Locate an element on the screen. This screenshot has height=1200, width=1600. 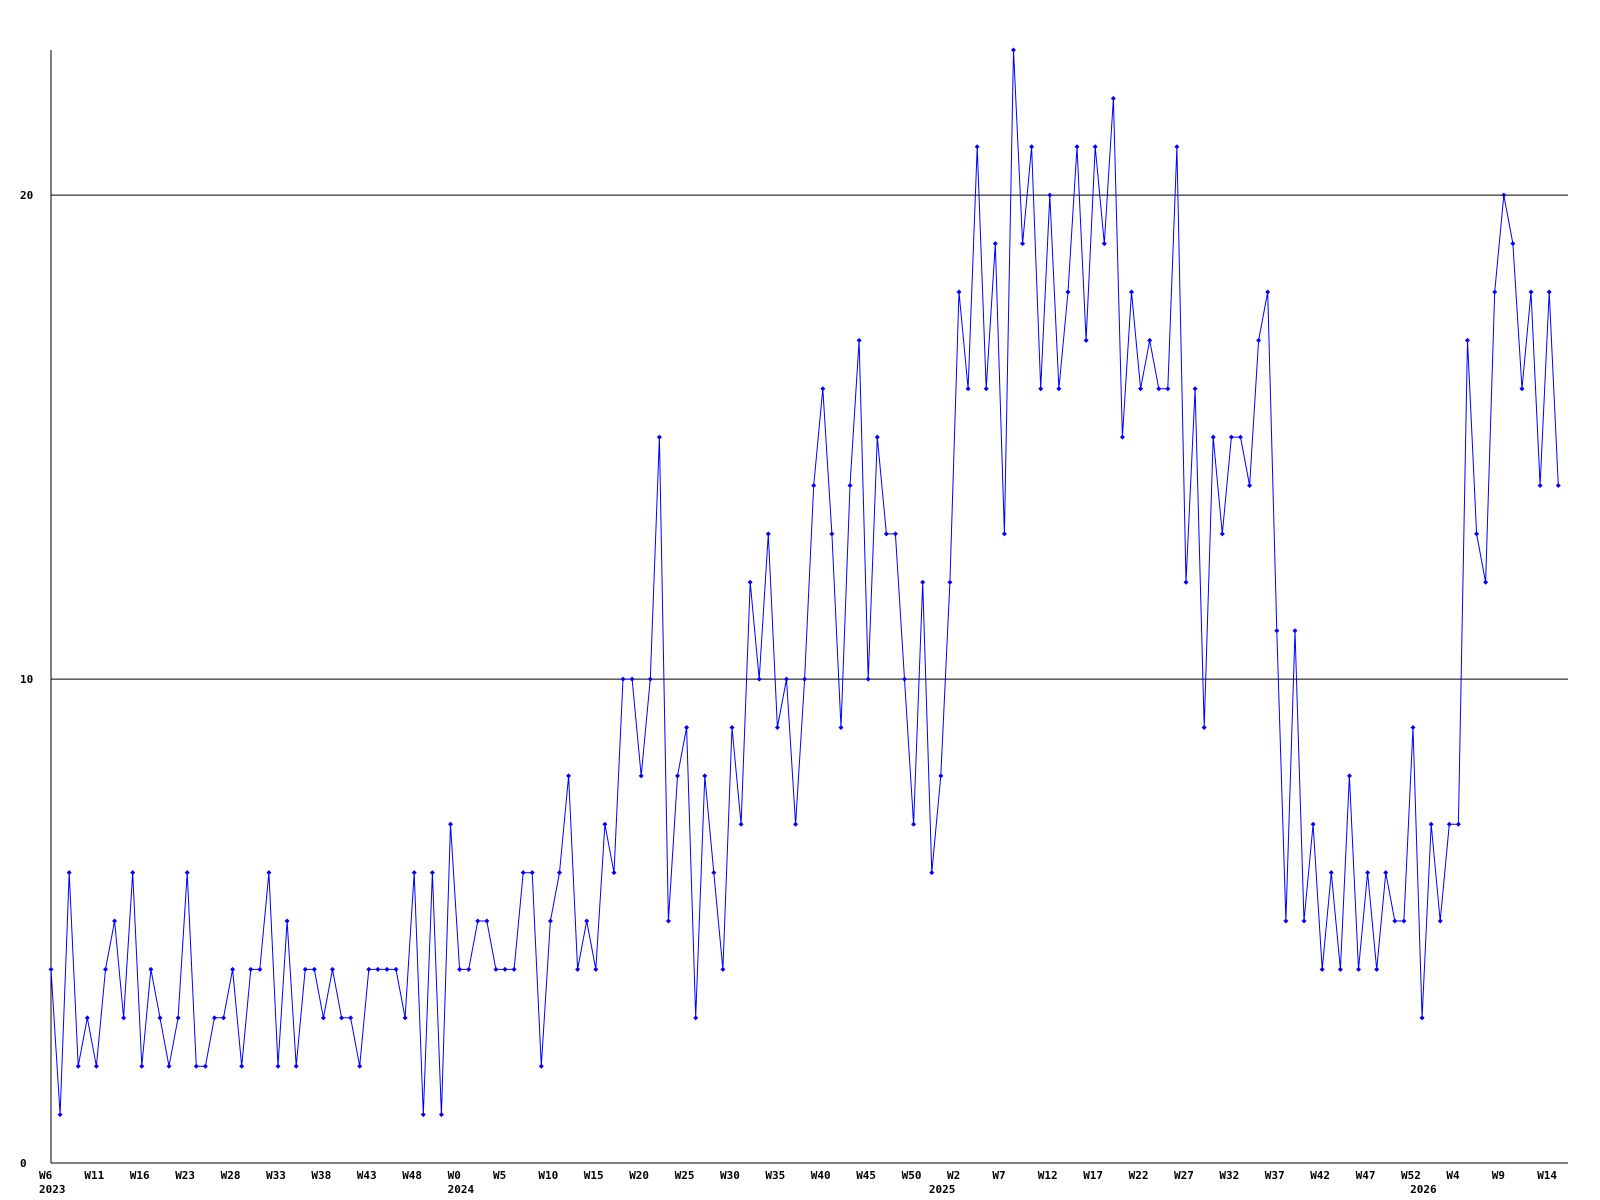
x-tick-label: W42 is located at coordinates (1320, 1175).